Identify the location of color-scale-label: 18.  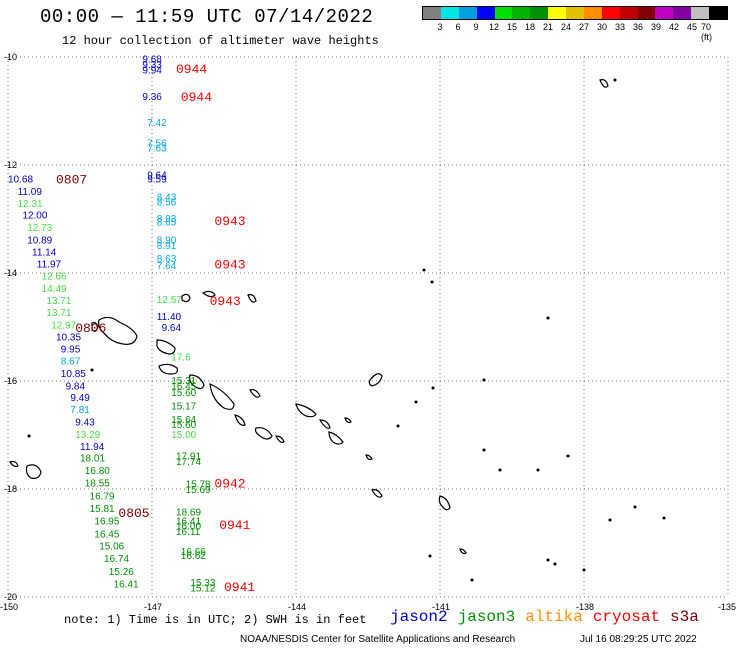
(530, 27).